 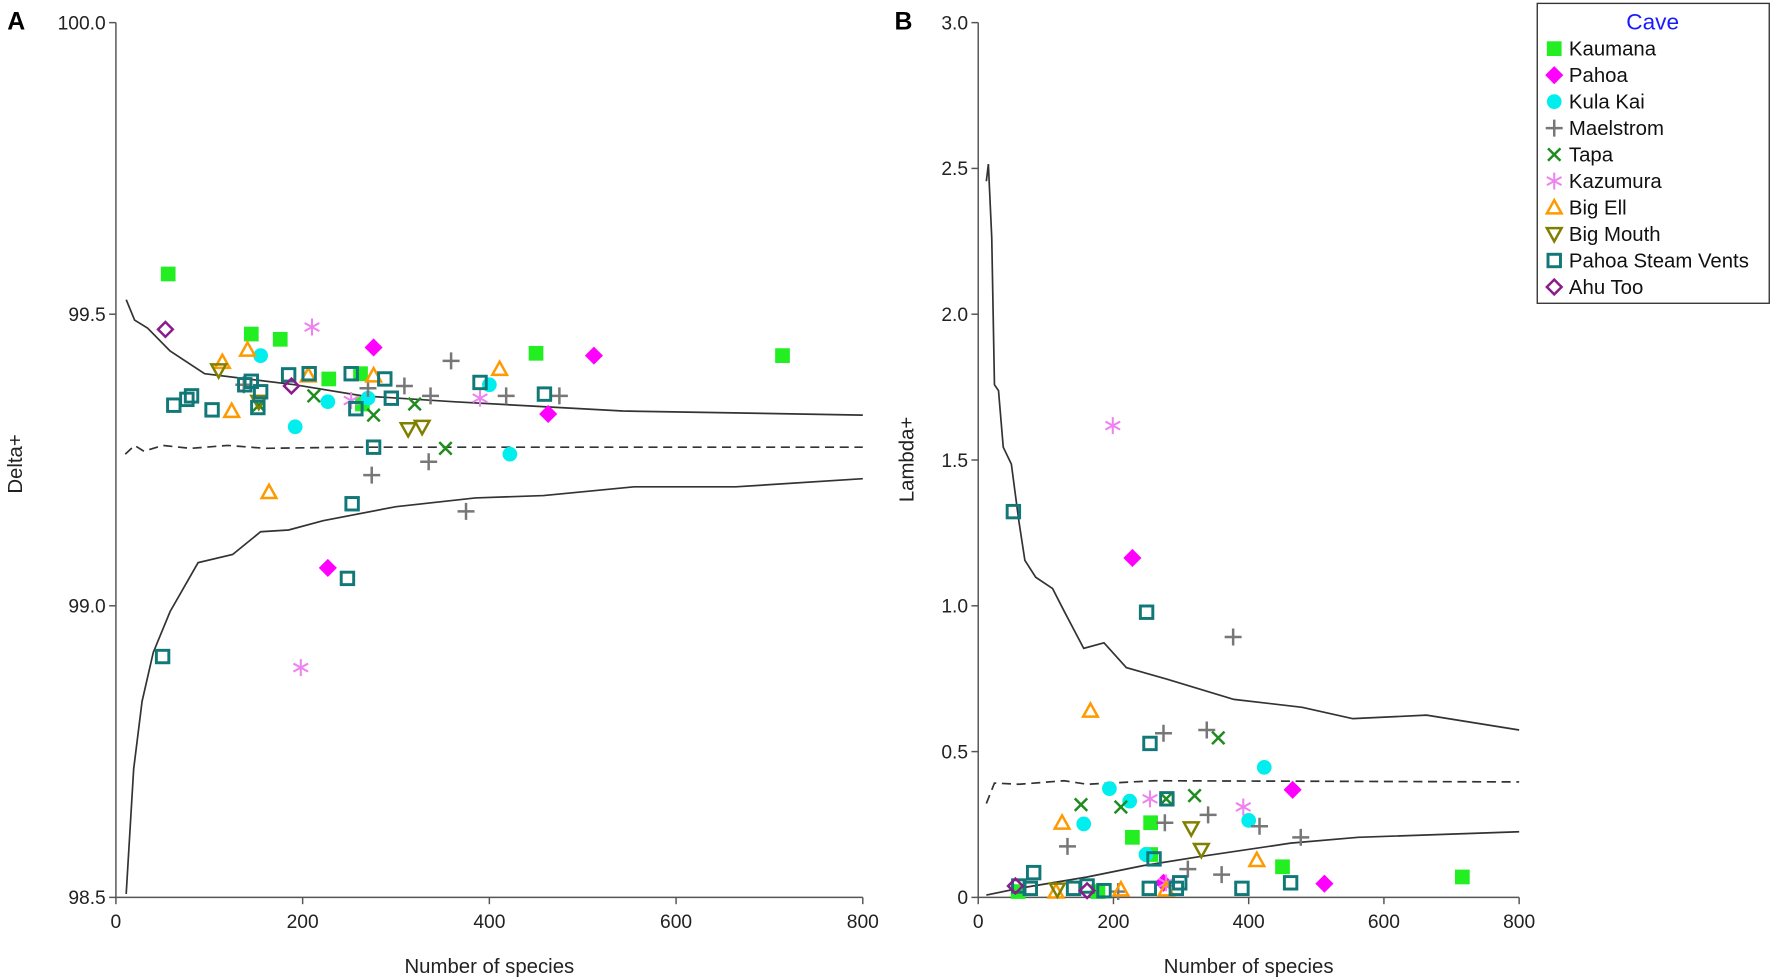 What do you see at coordinates (954, 461) in the screenshot?
I see `y-tick-label: 1.5` at bounding box center [954, 461].